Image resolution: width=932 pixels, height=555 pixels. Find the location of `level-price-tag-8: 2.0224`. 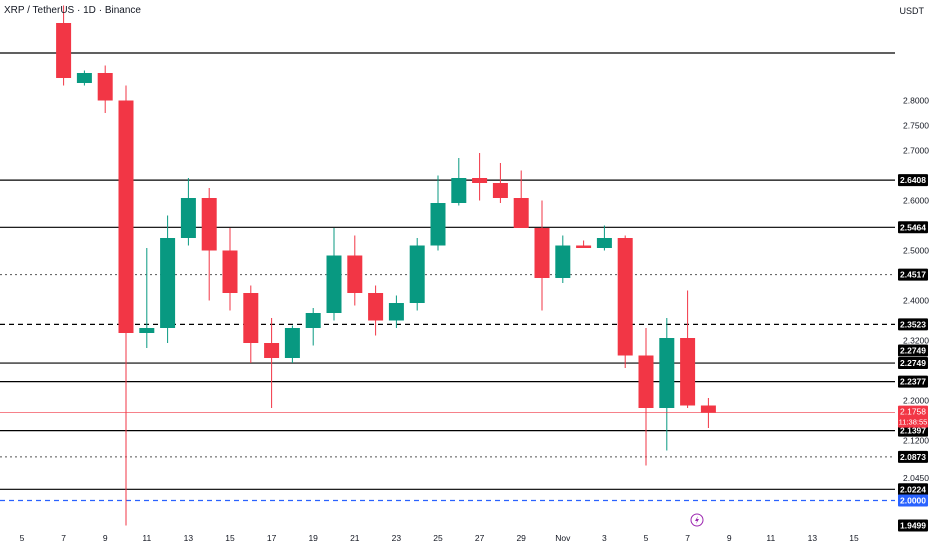

level-price-tag-8: 2.0224 is located at coordinates (913, 489).